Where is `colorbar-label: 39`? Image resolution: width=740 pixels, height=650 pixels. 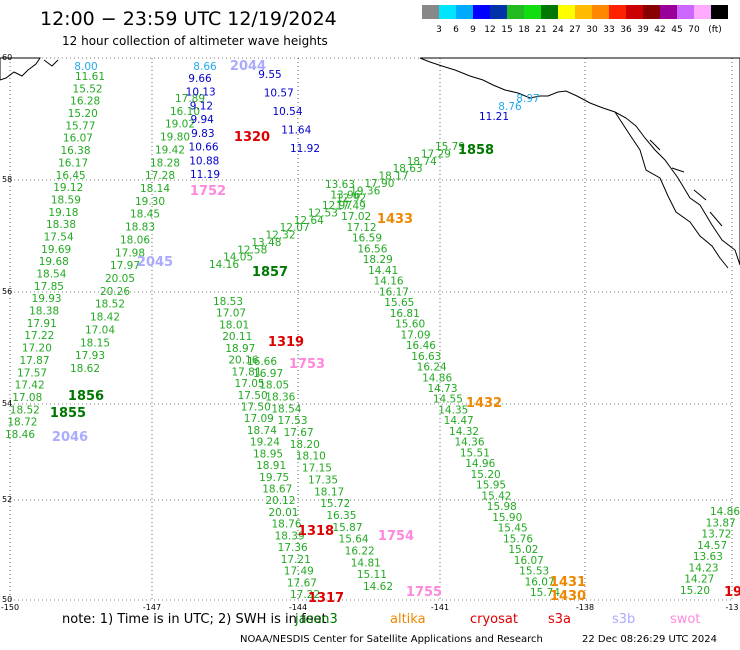 colorbar-label: 39 is located at coordinates (643, 30).